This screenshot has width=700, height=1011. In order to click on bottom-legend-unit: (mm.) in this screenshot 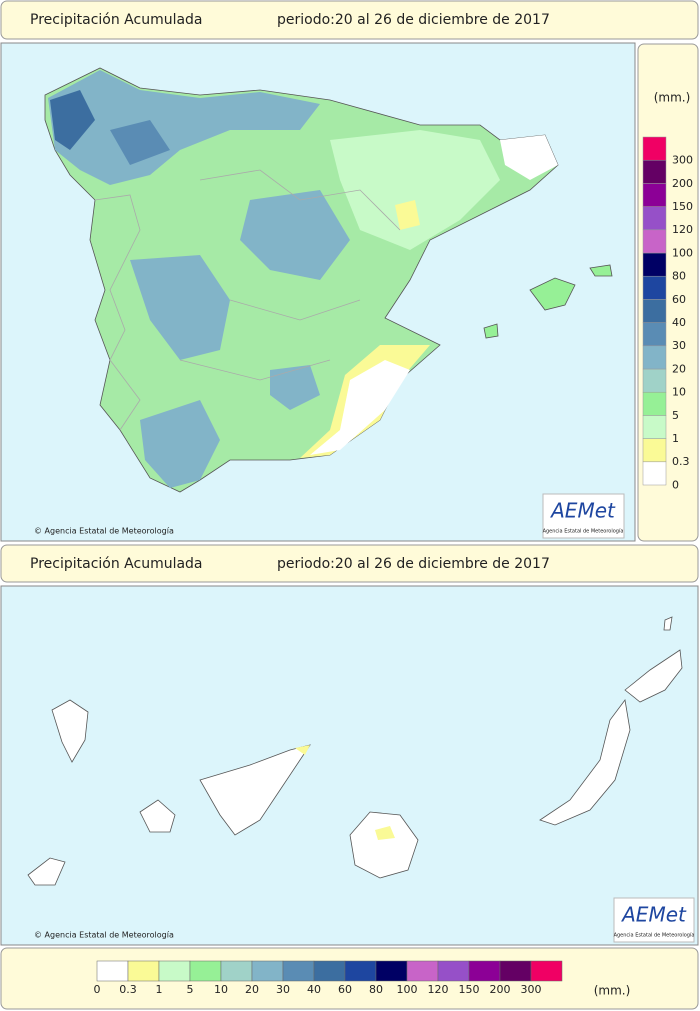, I will do `click(612, 991)`.